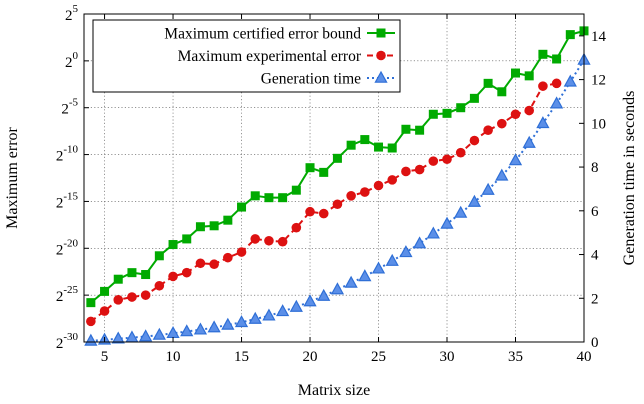 This screenshot has height=404, width=644. Describe the element at coordinates (74, 103) in the screenshot. I see `y-tick-exponent: -5` at that location.